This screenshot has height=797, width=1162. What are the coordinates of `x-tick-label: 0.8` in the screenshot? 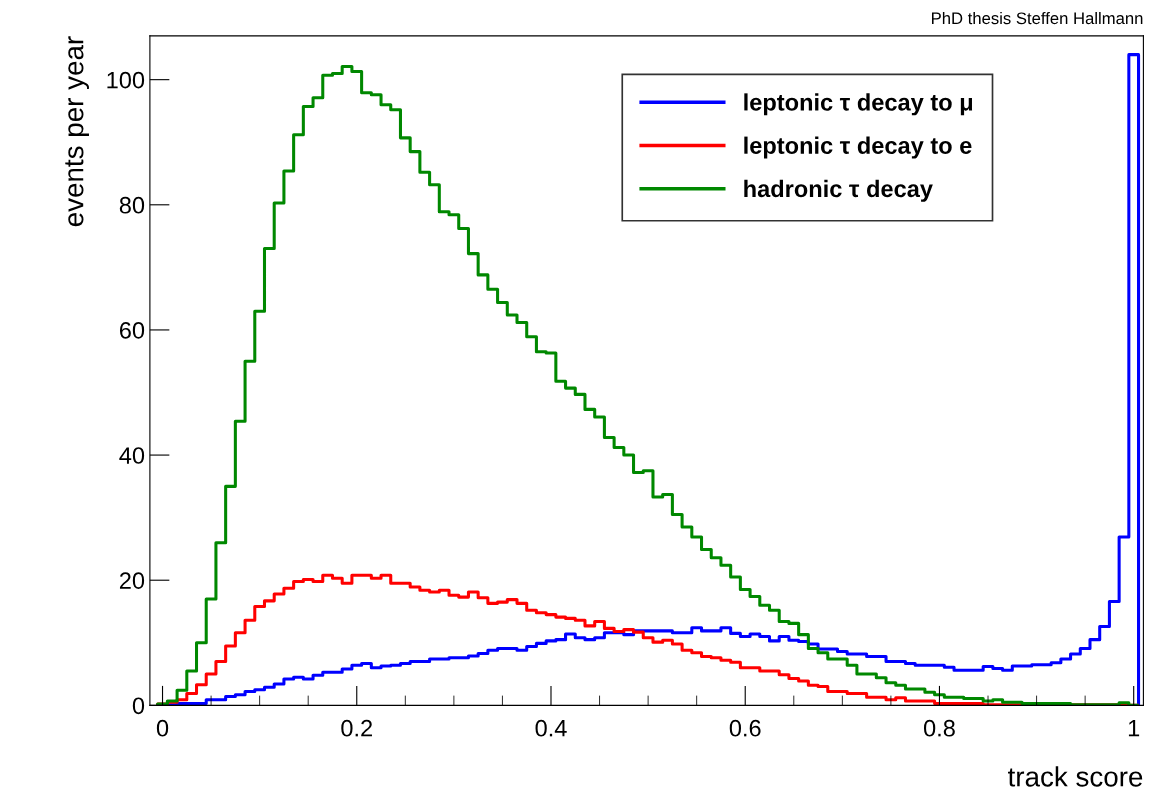 It's located at (939, 728).